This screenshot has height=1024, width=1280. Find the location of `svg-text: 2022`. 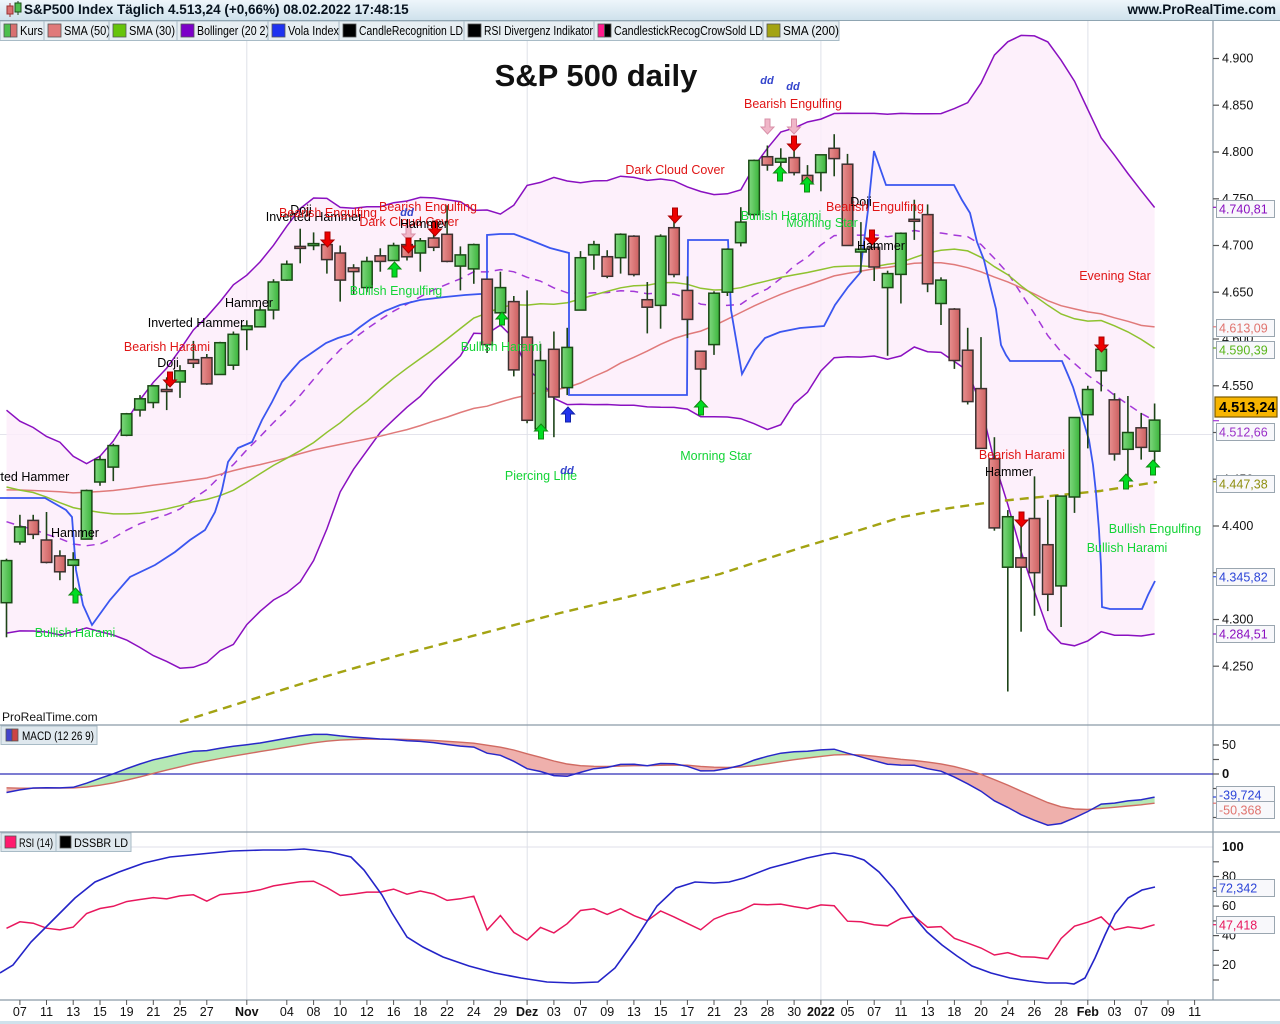

svg-text: 2022 is located at coordinates (821, 1012).